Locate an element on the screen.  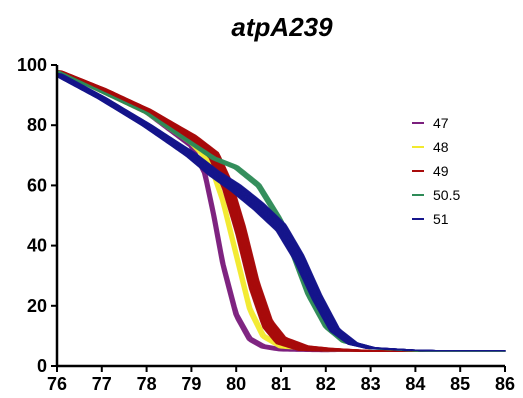
legend: 47 48 49 50.5 51 is located at coordinates (436, 171).